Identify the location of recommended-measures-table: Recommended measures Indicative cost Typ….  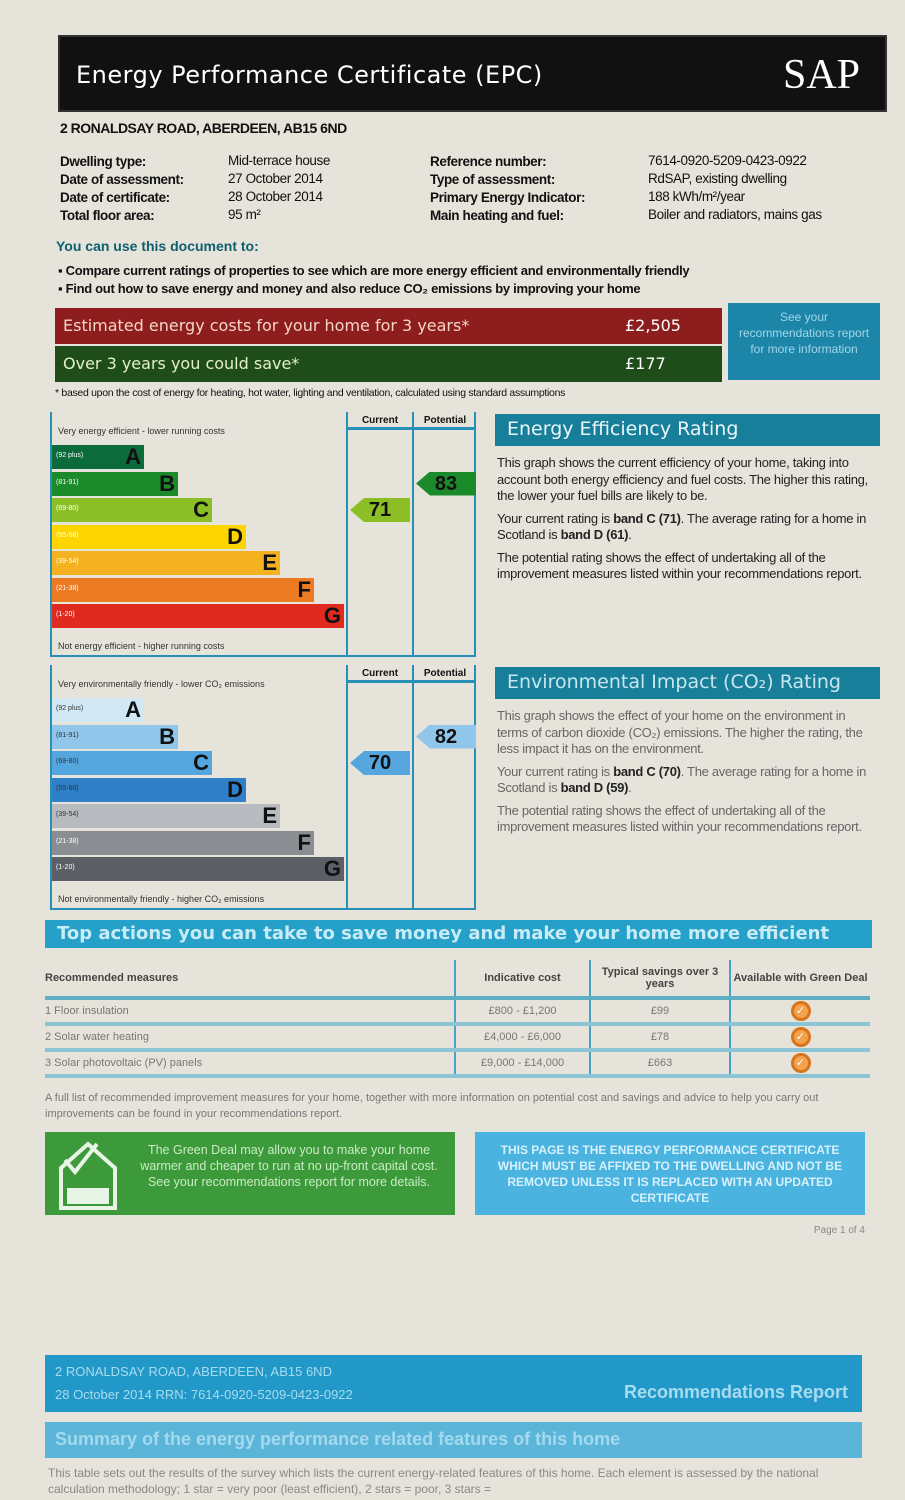
(457, 1019).